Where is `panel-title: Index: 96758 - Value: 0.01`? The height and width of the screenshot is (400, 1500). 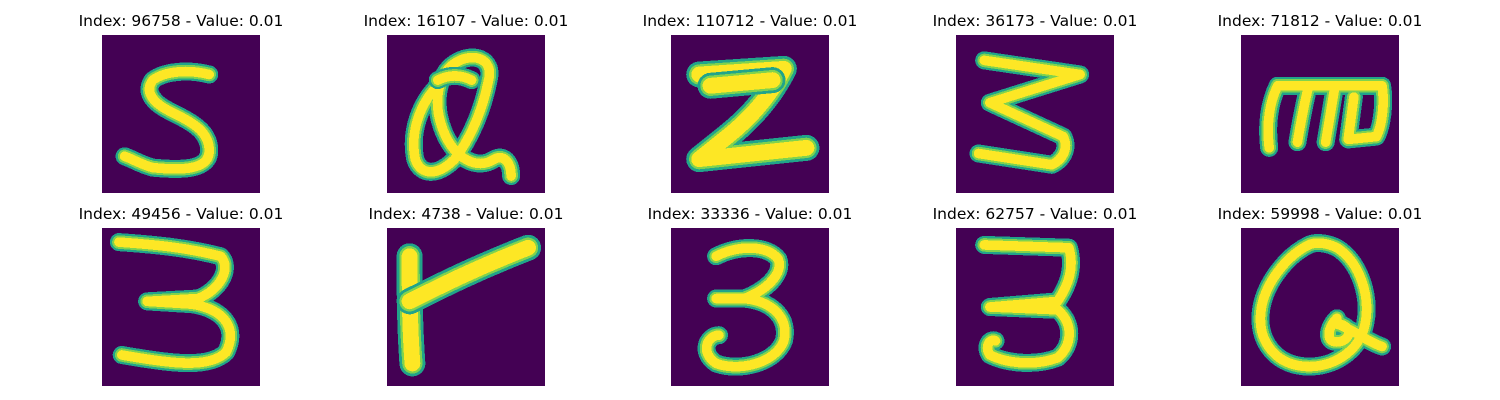
panel-title: Index: 96758 - Value: 0.01 is located at coordinates (181, 21).